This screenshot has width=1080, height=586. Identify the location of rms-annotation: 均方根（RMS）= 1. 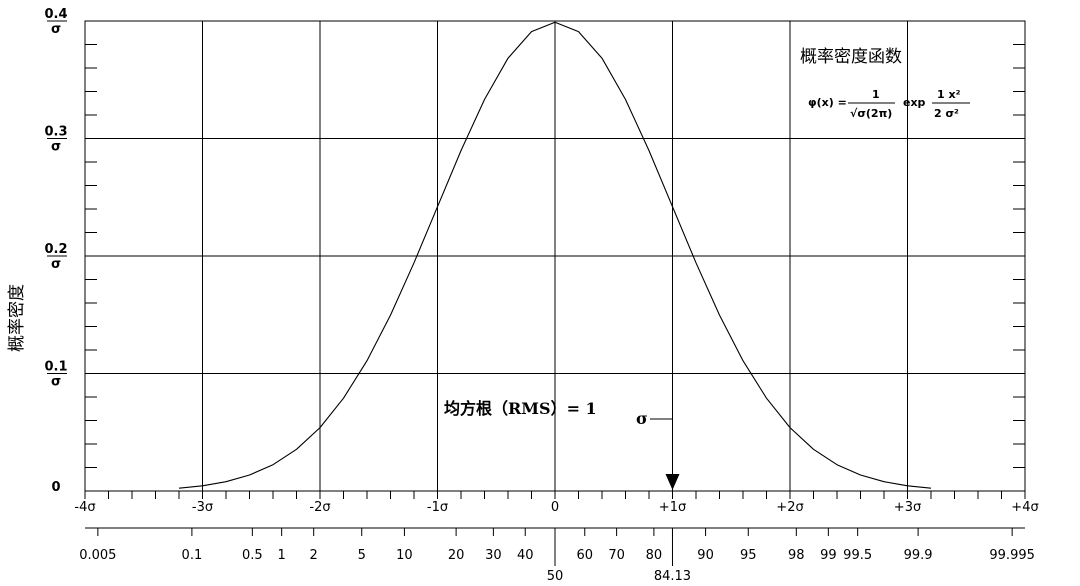
(520, 408).